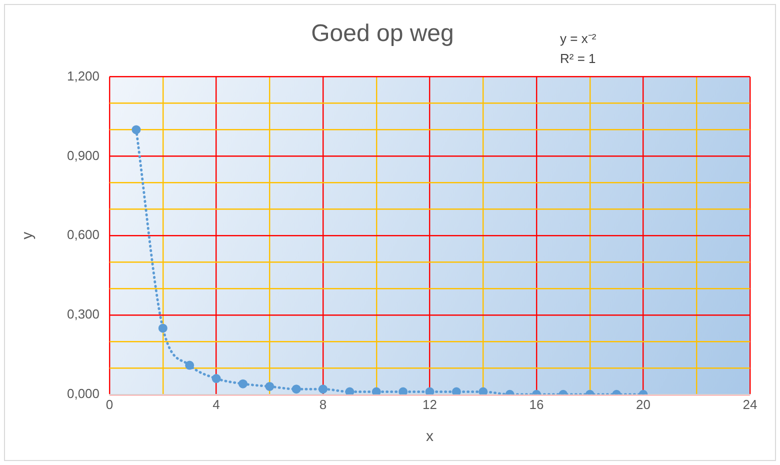 The image size is (780, 465). What do you see at coordinates (430, 437) in the screenshot?
I see `x-axis-title: x` at bounding box center [430, 437].